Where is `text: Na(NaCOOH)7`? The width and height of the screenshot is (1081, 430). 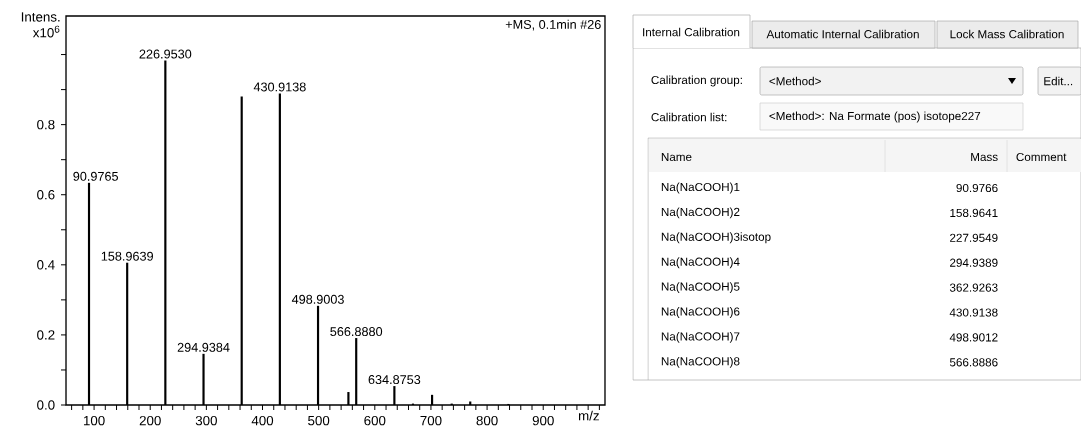
text: Na(NaCOOH)7 is located at coordinates (700, 337).